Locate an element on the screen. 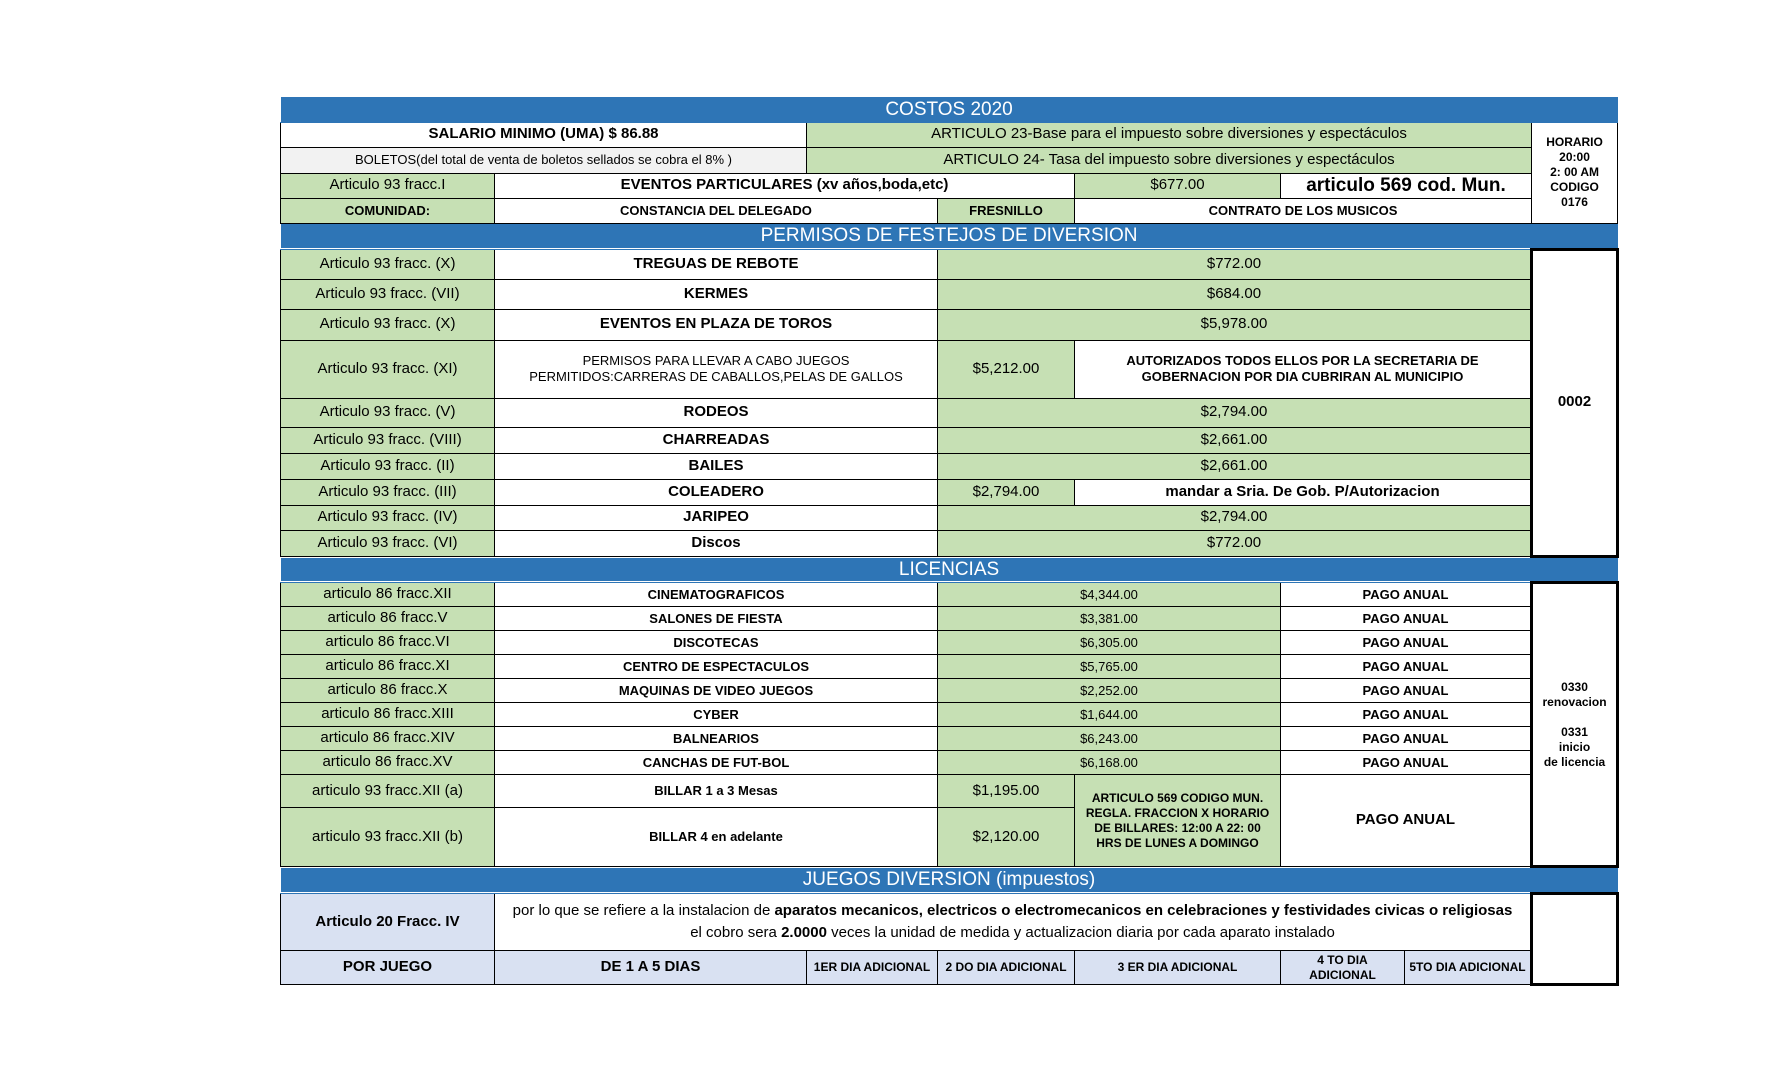 This screenshot has width=1792, height=1088. article-label: articulo 86 fracc.XII is located at coordinates (387, 595).